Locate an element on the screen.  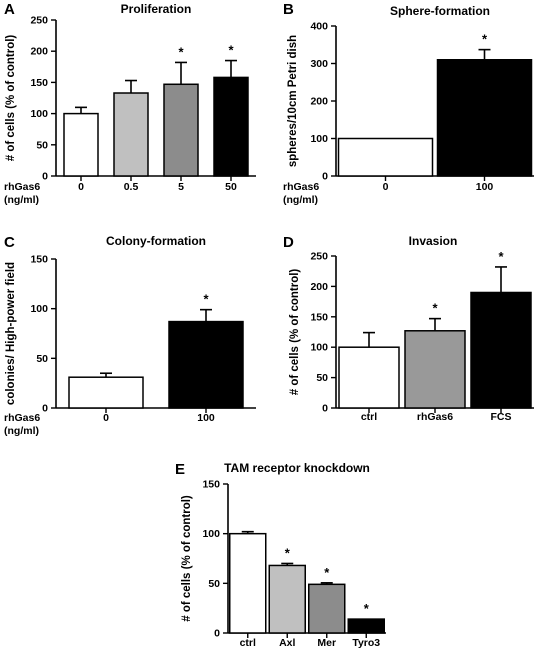
panel-b-significance-star: * is located at coordinates (485, 39).